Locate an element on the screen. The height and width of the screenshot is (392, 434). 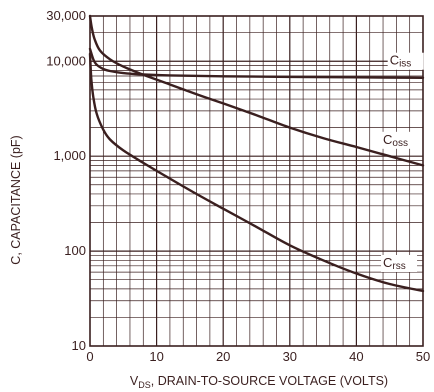
x-axis-title-main: V is located at coordinates (134, 381).